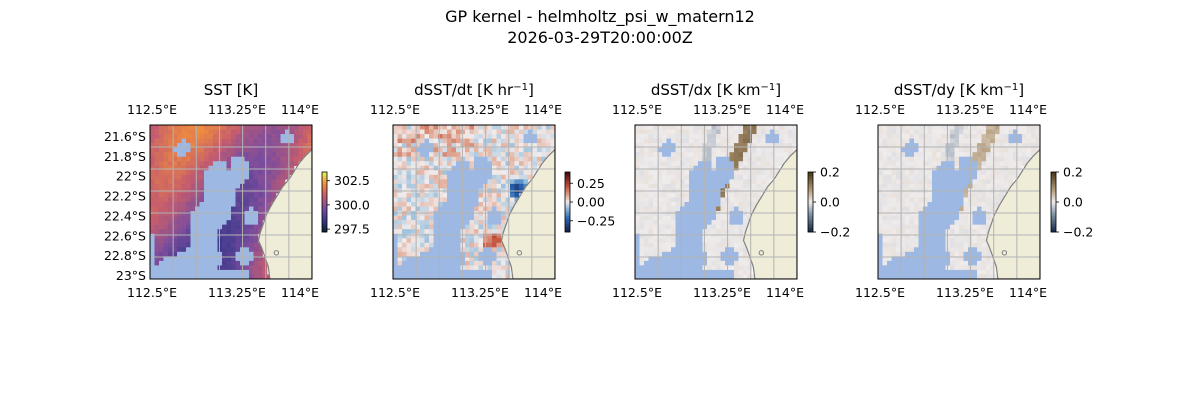 This screenshot has height=400, width=1200. I want to click on colorbar-dsst_dt: 0.250.00−0.25, so click(589, 202).